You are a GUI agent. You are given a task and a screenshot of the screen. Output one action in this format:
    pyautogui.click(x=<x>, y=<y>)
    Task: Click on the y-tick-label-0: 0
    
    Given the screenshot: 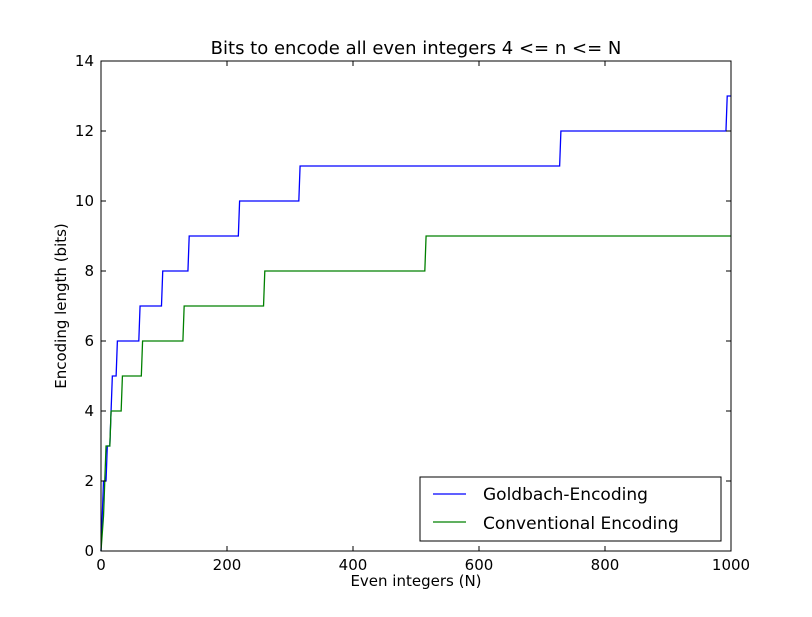 What is the action you would take?
    pyautogui.click(x=89, y=551)
    